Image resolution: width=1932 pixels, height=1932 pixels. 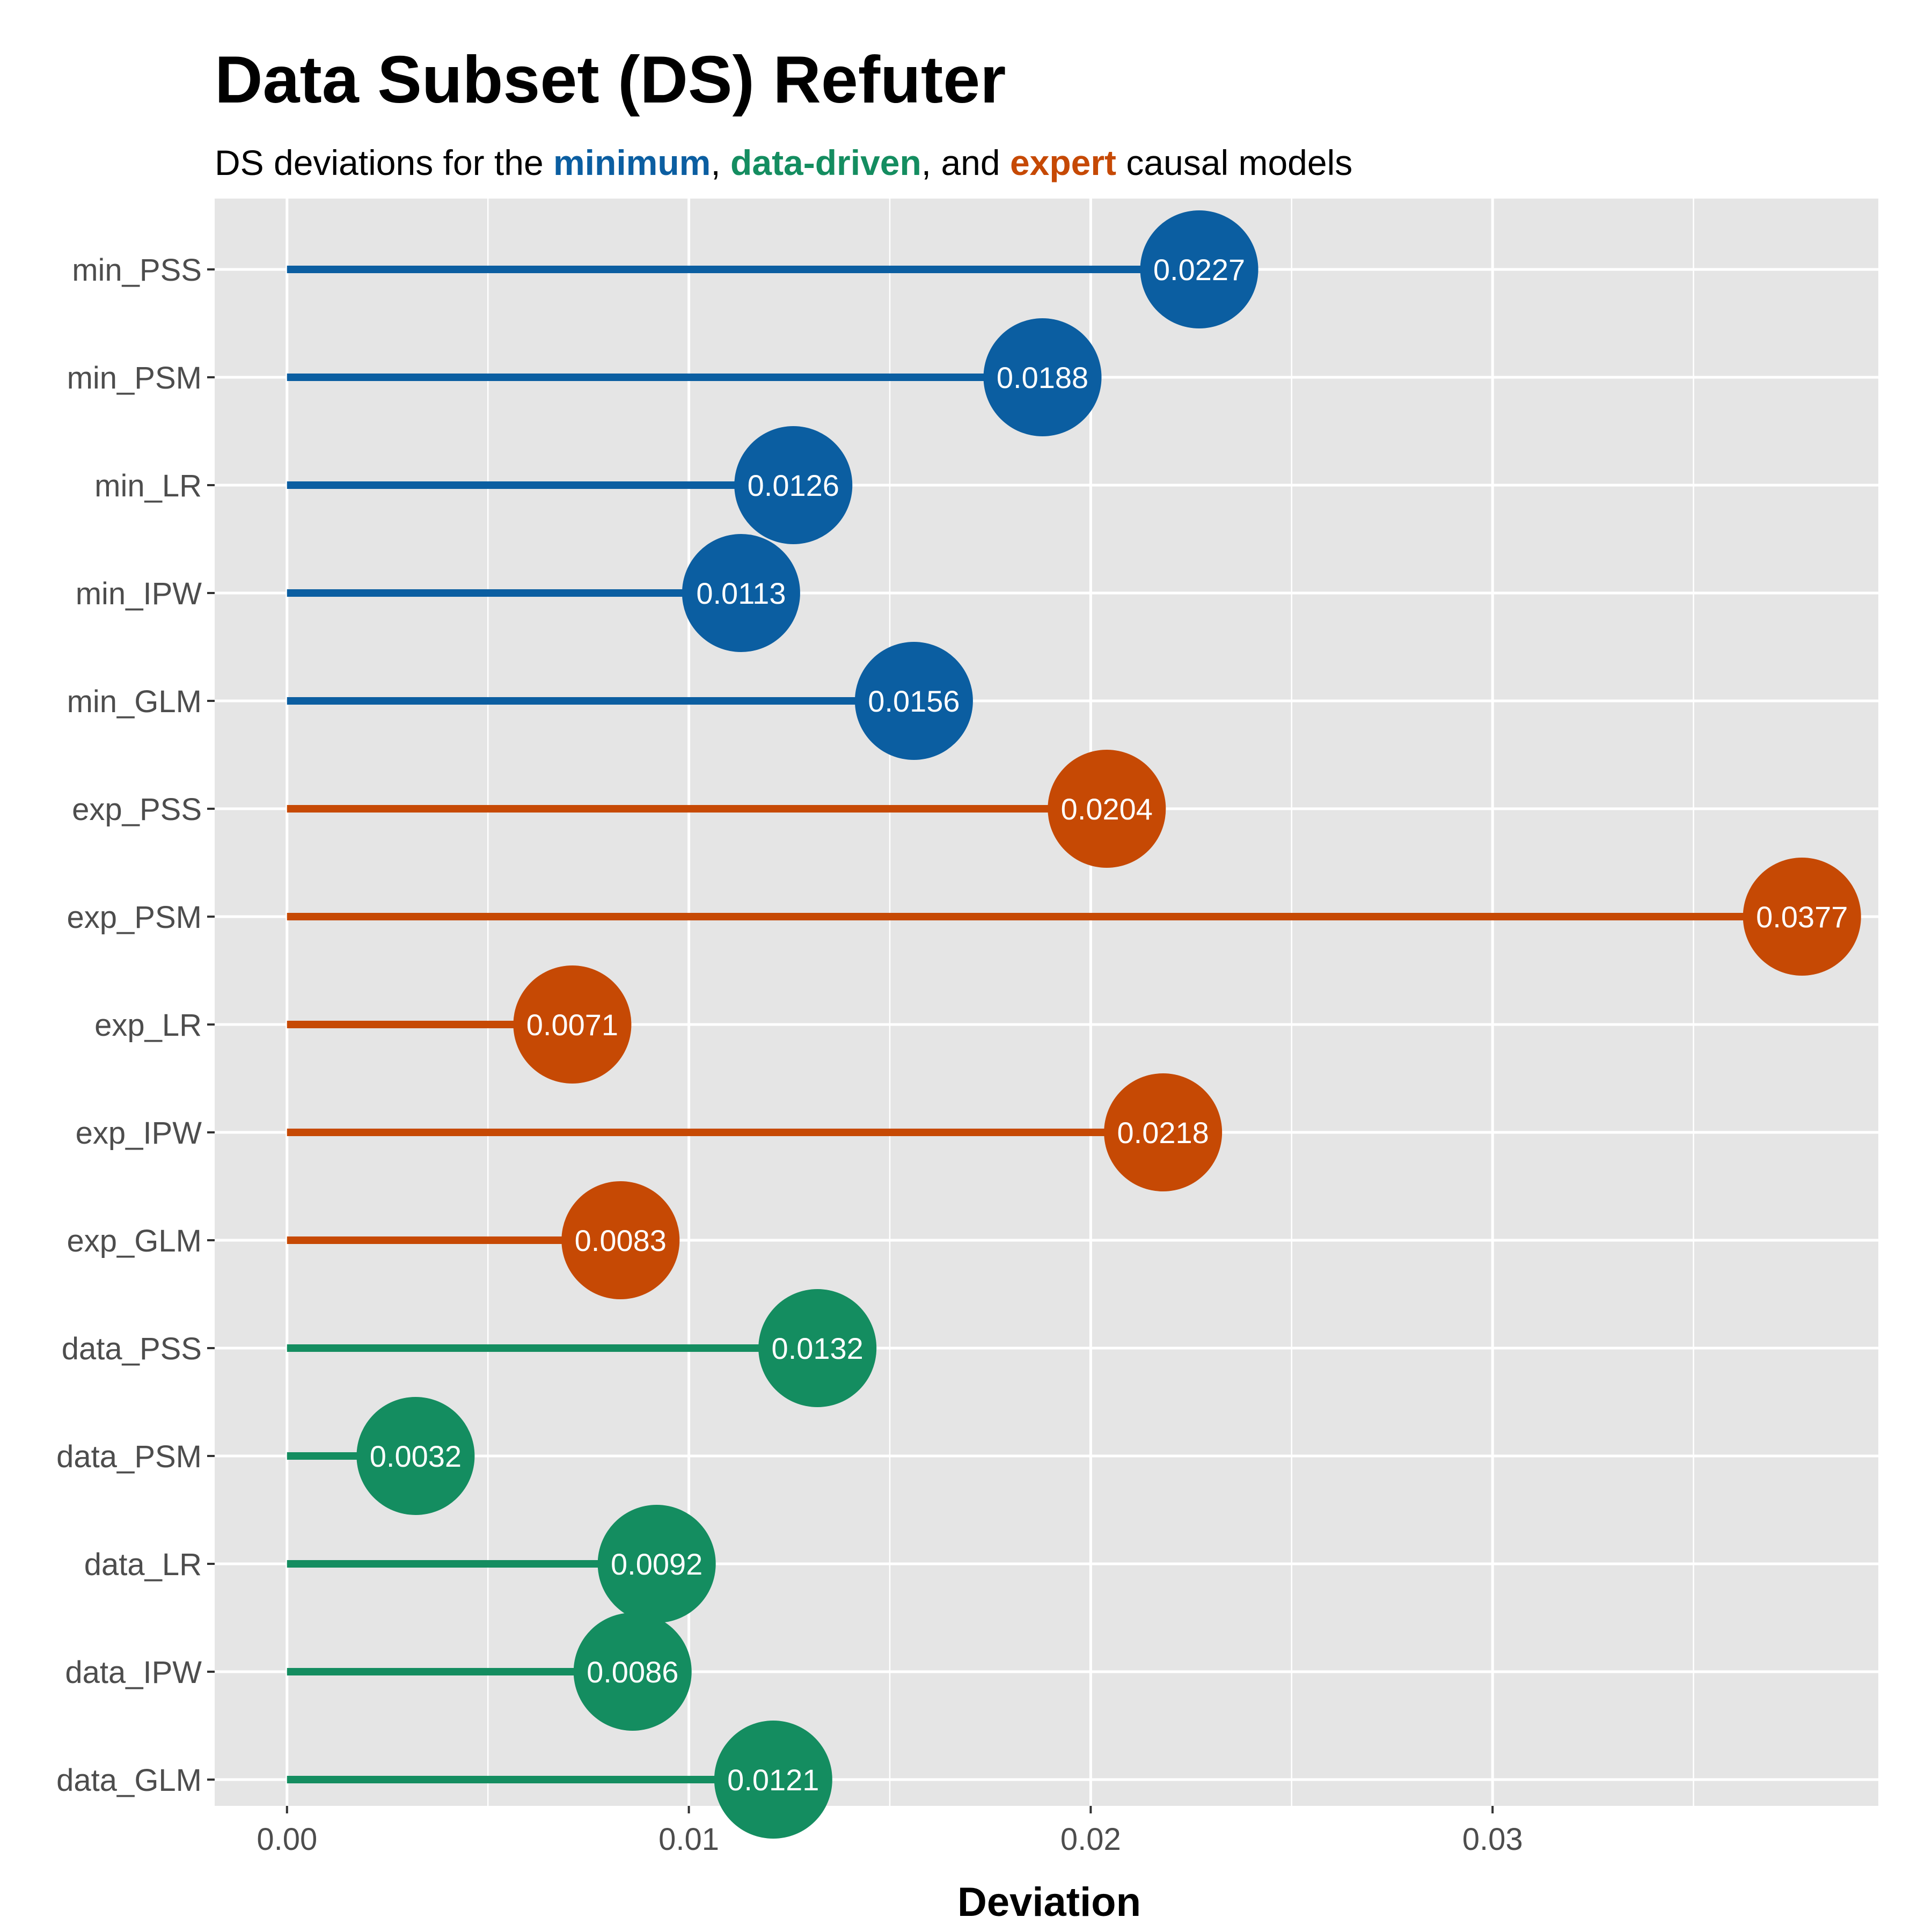 What do you see at coordinates (890, 1831) in the screenshot?
I see `x-axis: 0.00 0.01 0.02 0.03` at bounding box center [890, 1831].